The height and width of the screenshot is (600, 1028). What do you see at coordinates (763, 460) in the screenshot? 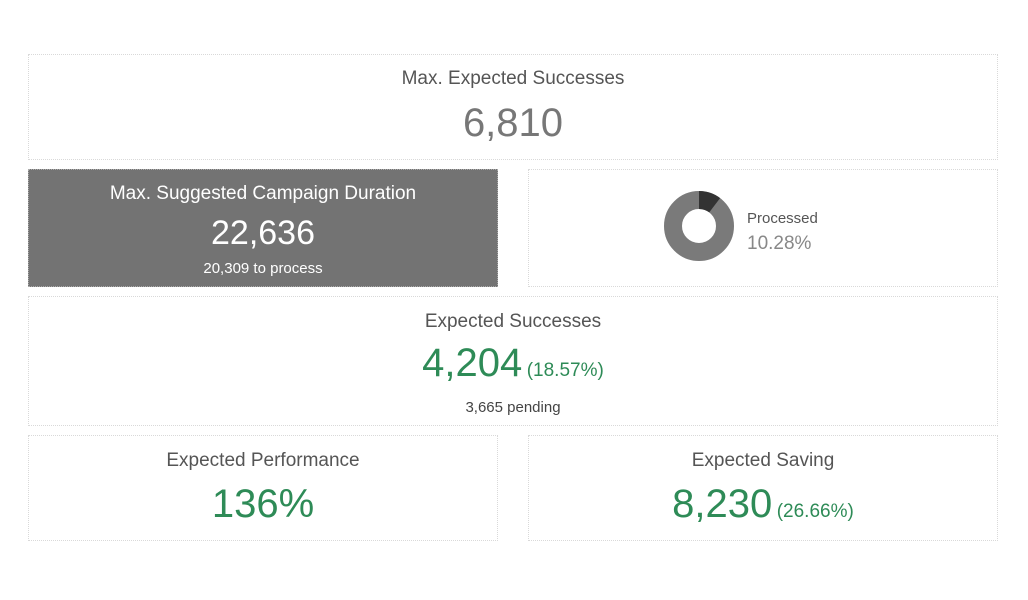
I see `card-title: Expected Saving` at bounding box center [763, 460].